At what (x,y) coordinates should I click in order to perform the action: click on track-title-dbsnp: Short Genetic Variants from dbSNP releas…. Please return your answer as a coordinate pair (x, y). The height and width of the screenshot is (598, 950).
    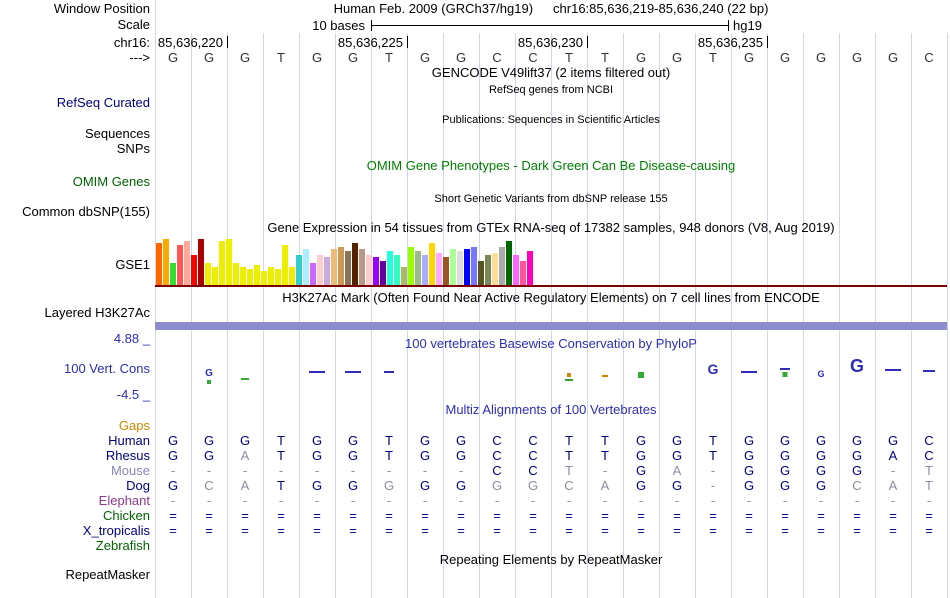
    Looking at the image, I should click on (551, 199).